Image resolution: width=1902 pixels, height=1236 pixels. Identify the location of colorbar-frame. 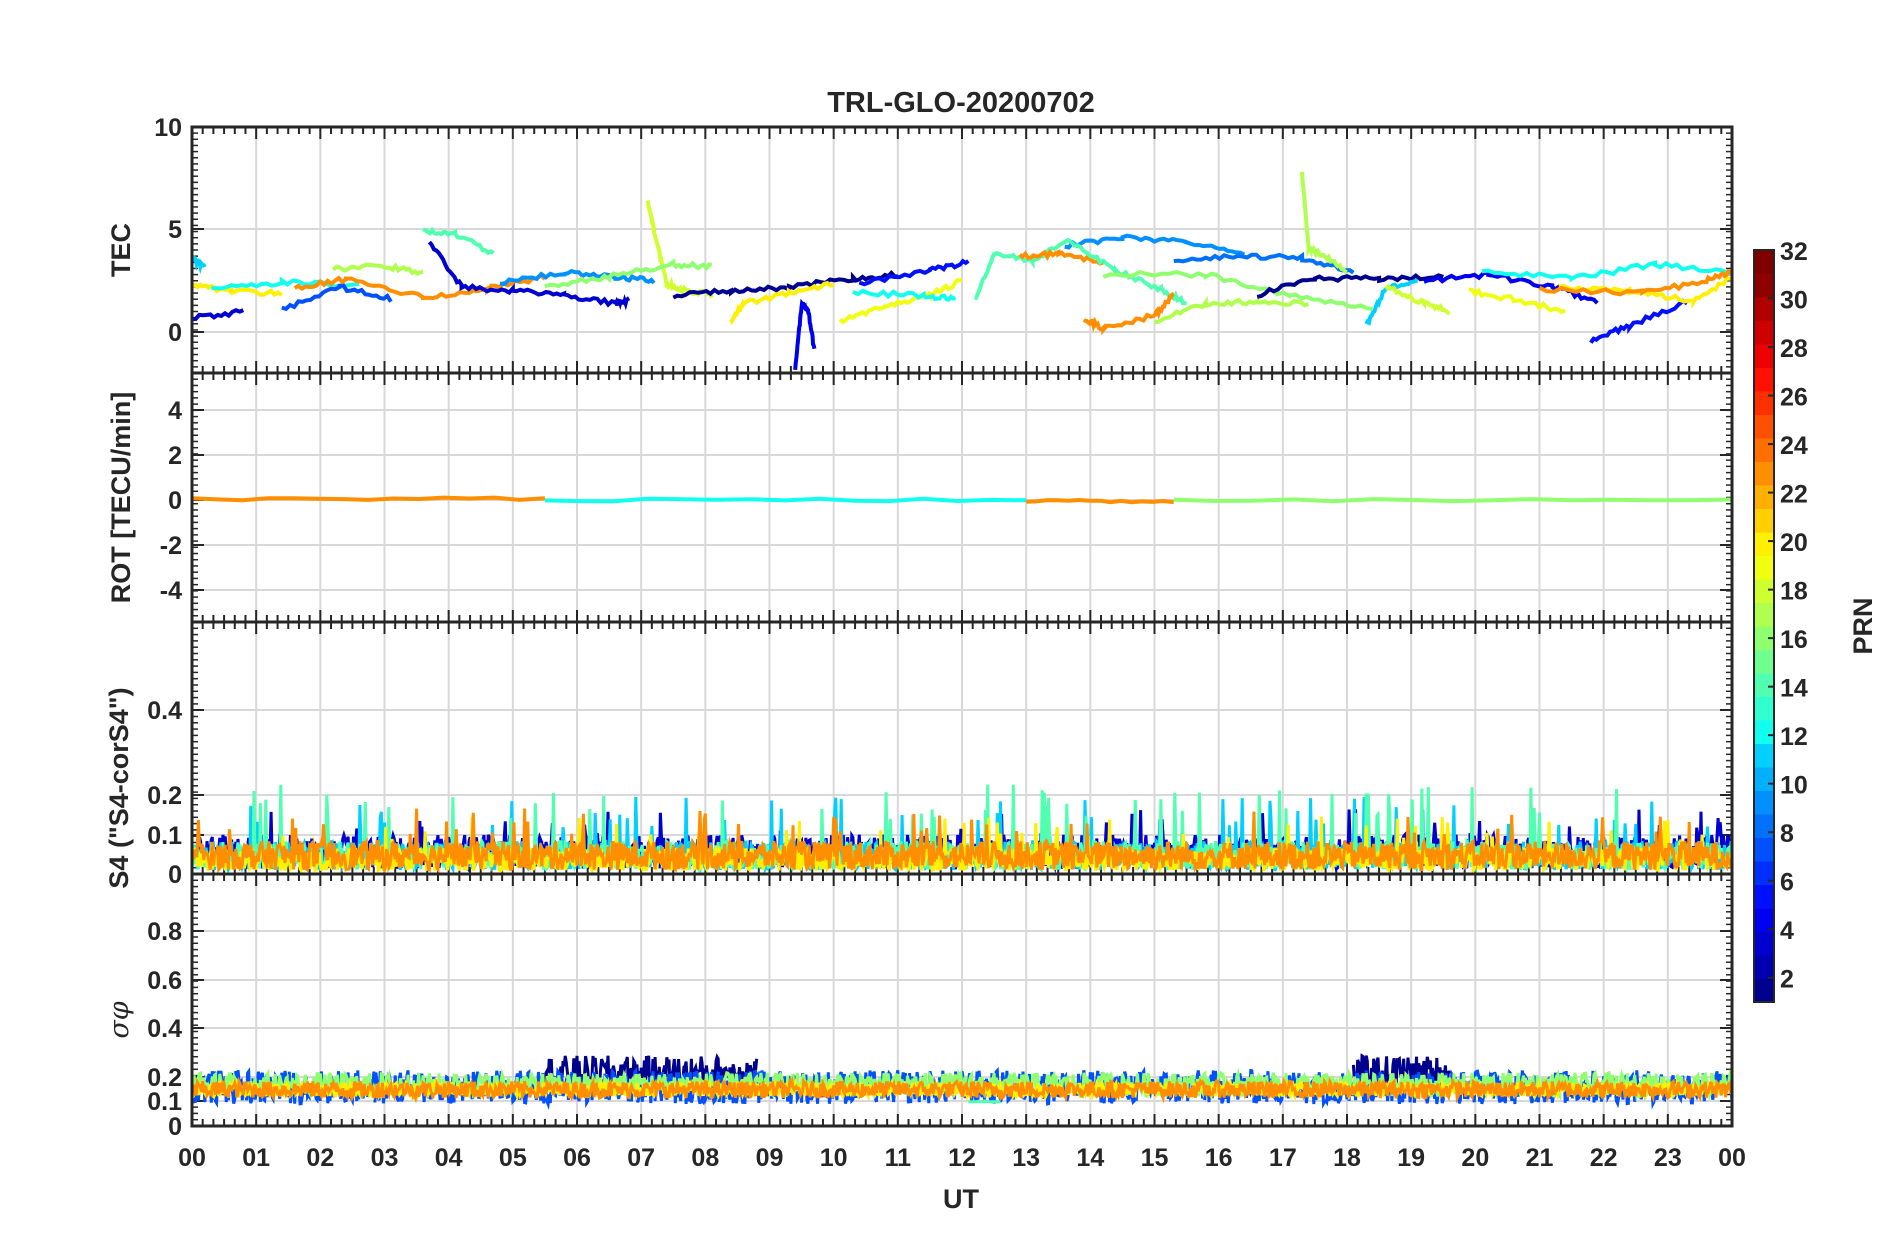
(1764, 626).